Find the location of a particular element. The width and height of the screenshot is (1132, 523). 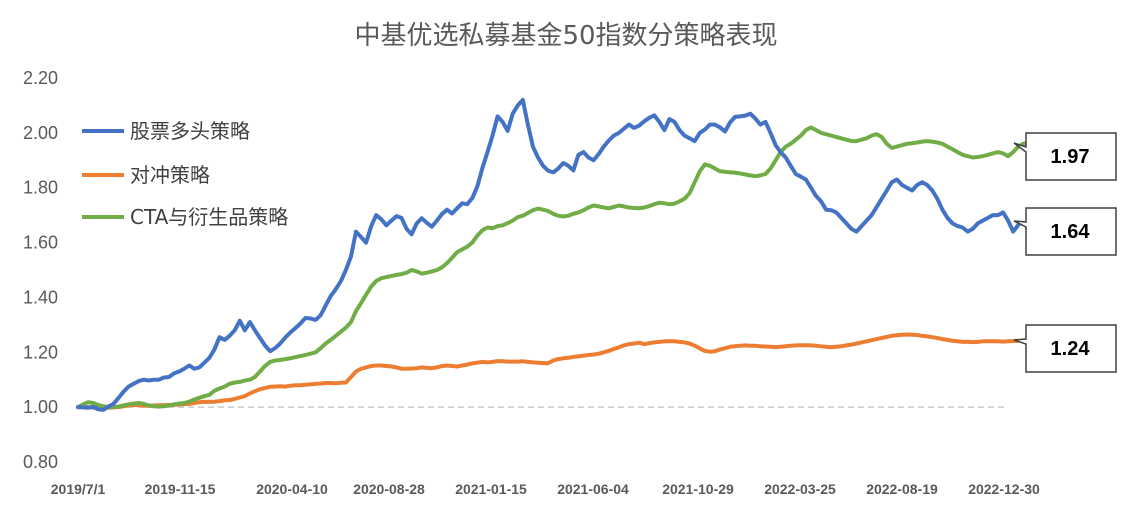

callout-equity-box is located at coordinates (1065, 231).